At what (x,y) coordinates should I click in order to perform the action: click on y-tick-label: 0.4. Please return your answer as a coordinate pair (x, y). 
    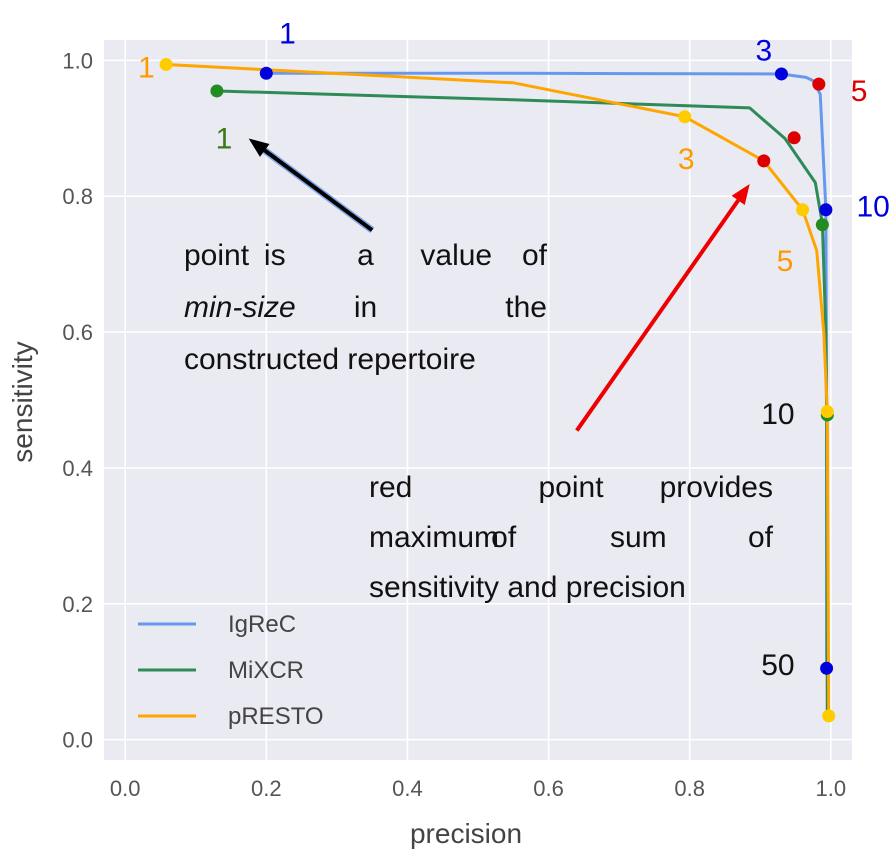
    Looking at the image, I should click on (77, 468).